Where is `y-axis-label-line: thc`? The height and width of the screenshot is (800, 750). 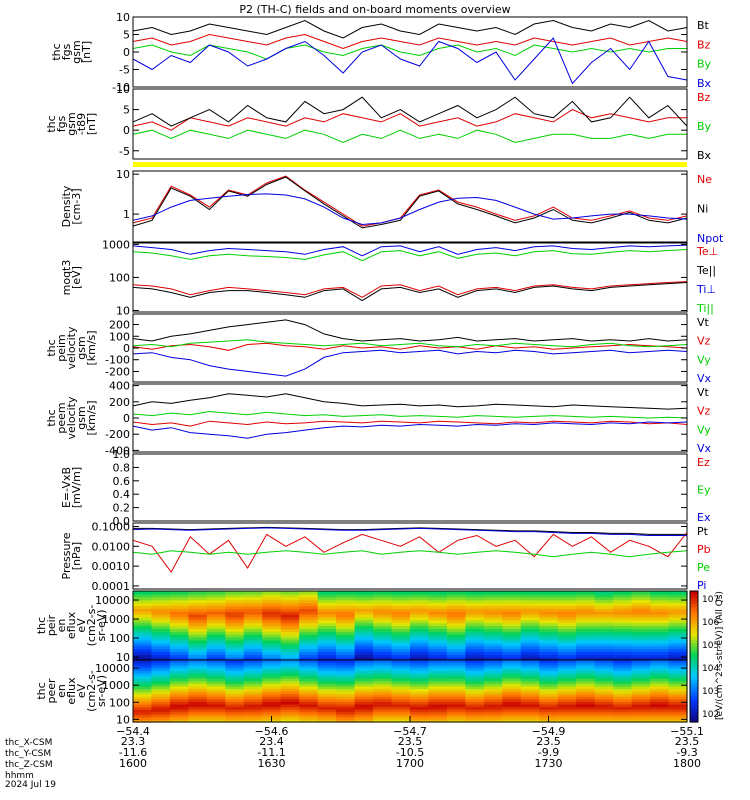 y-axis-label-line: thc is located at coordinates (51, 347).